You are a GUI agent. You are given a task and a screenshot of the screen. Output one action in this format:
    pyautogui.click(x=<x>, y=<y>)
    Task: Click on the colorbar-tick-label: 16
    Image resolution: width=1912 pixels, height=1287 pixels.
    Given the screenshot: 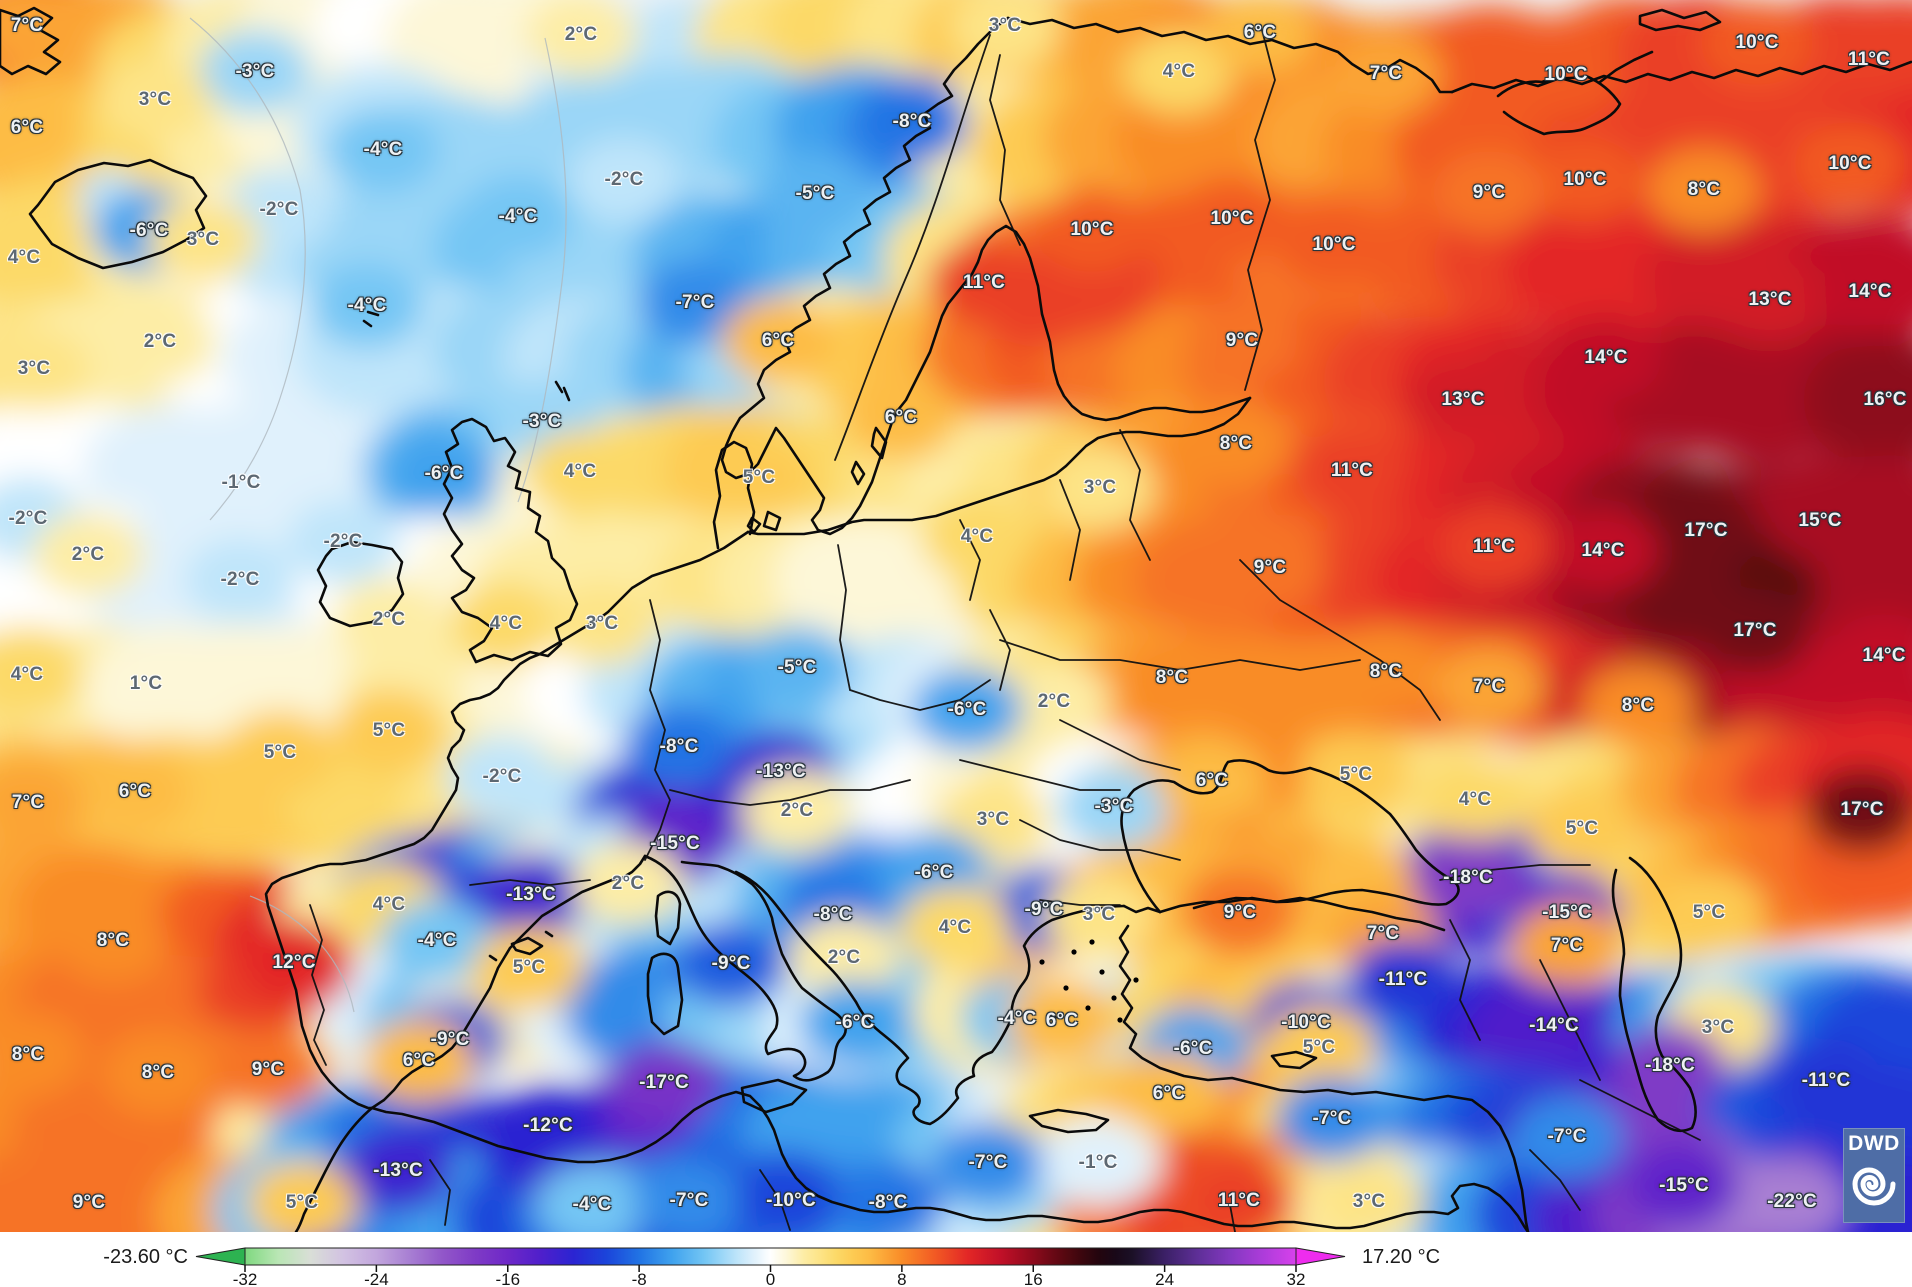 What is the action you would take?
    pyautogui.click(x=1033, y=1278)
    